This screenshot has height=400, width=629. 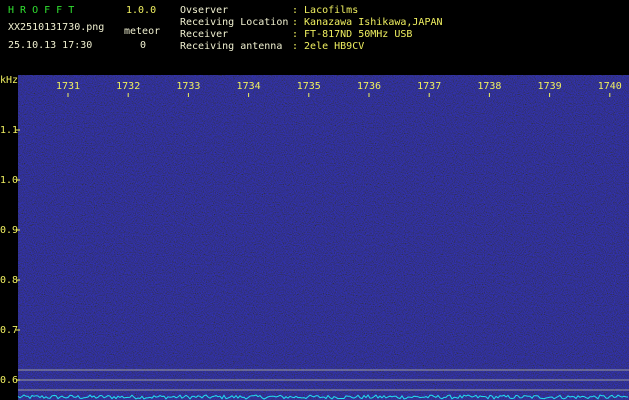 What do you see at coordinates (128, 86) in the screenshot?
I see `x-tick-label: 1732` at bounding box center [128, 86].